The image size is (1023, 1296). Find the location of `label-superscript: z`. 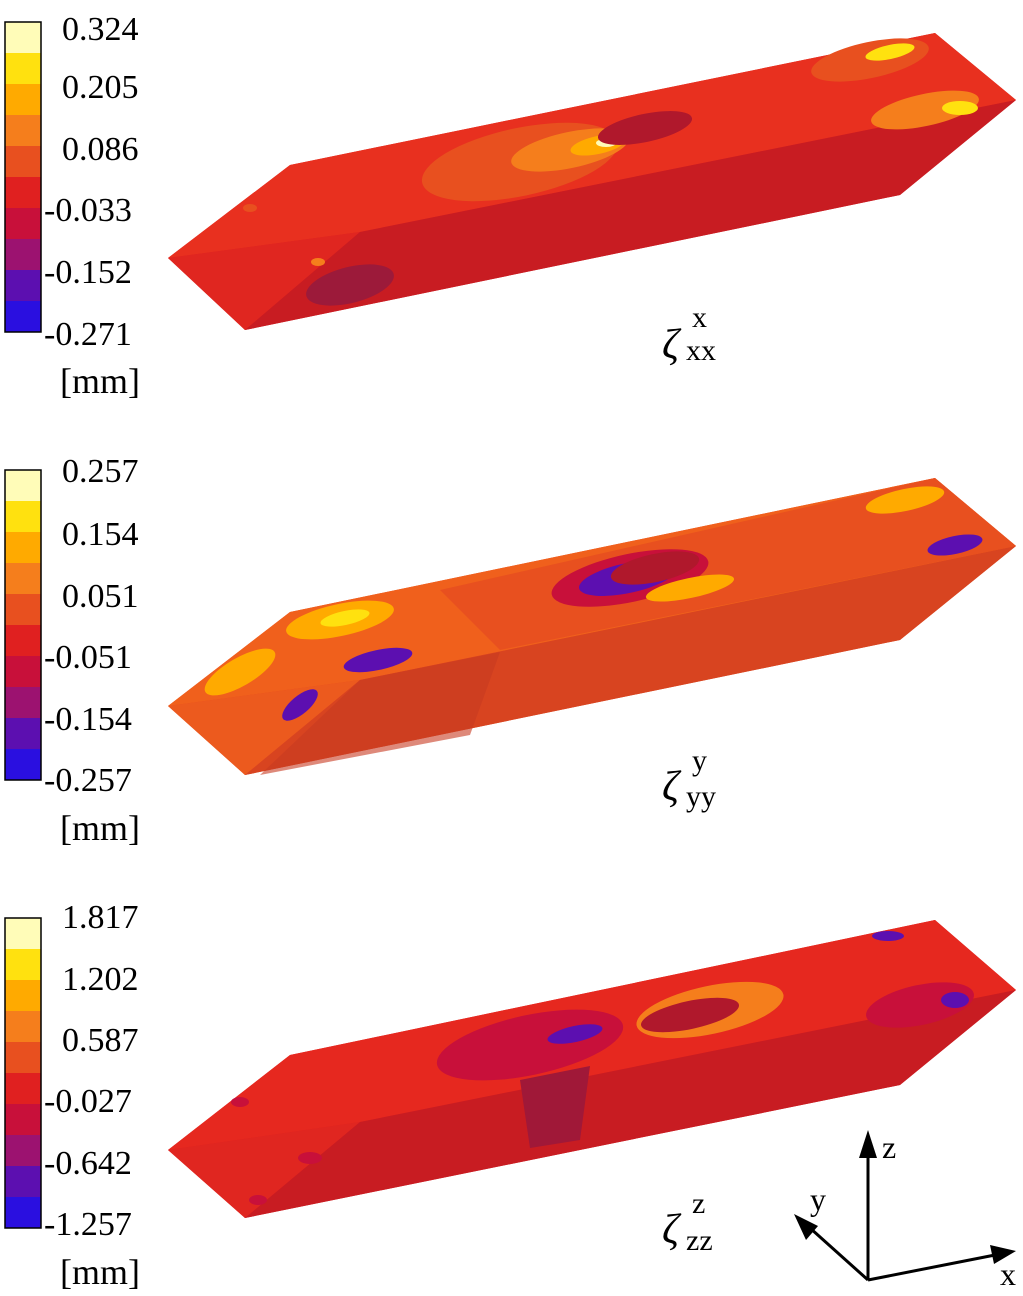

label-superscript: z is located at coordinates (698, 1203).